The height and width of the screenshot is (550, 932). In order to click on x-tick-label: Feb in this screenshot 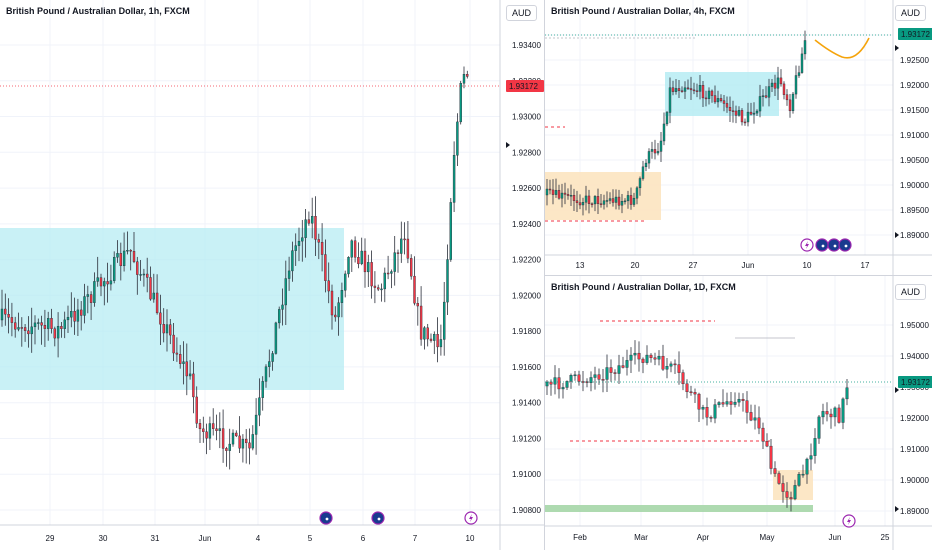, I will do `click(580, 537)`.